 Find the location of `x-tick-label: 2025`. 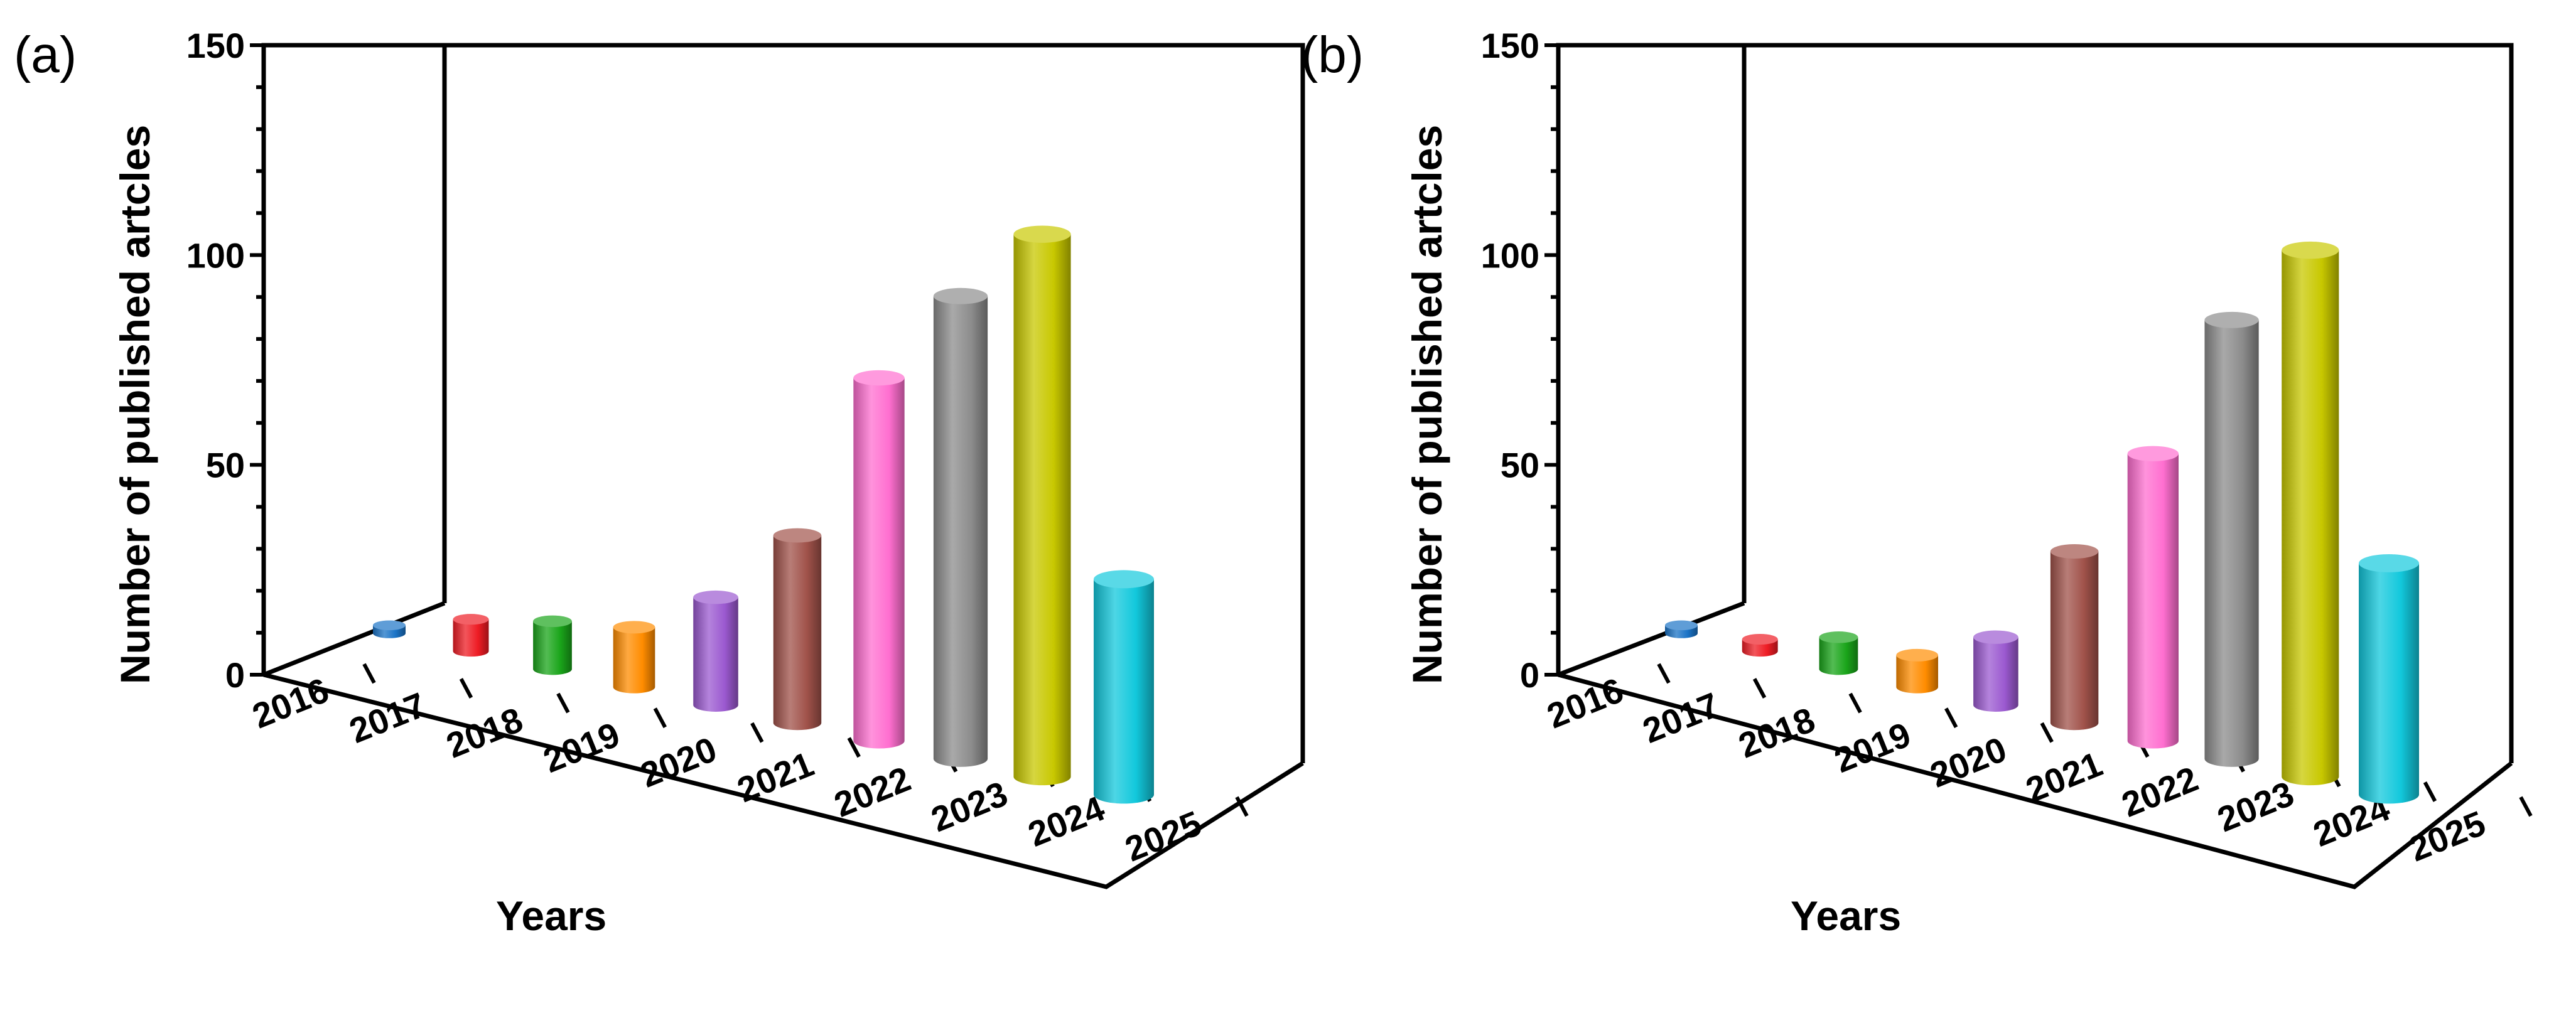

x-tick-label: 2025 is located at coordinates (1163, 836).